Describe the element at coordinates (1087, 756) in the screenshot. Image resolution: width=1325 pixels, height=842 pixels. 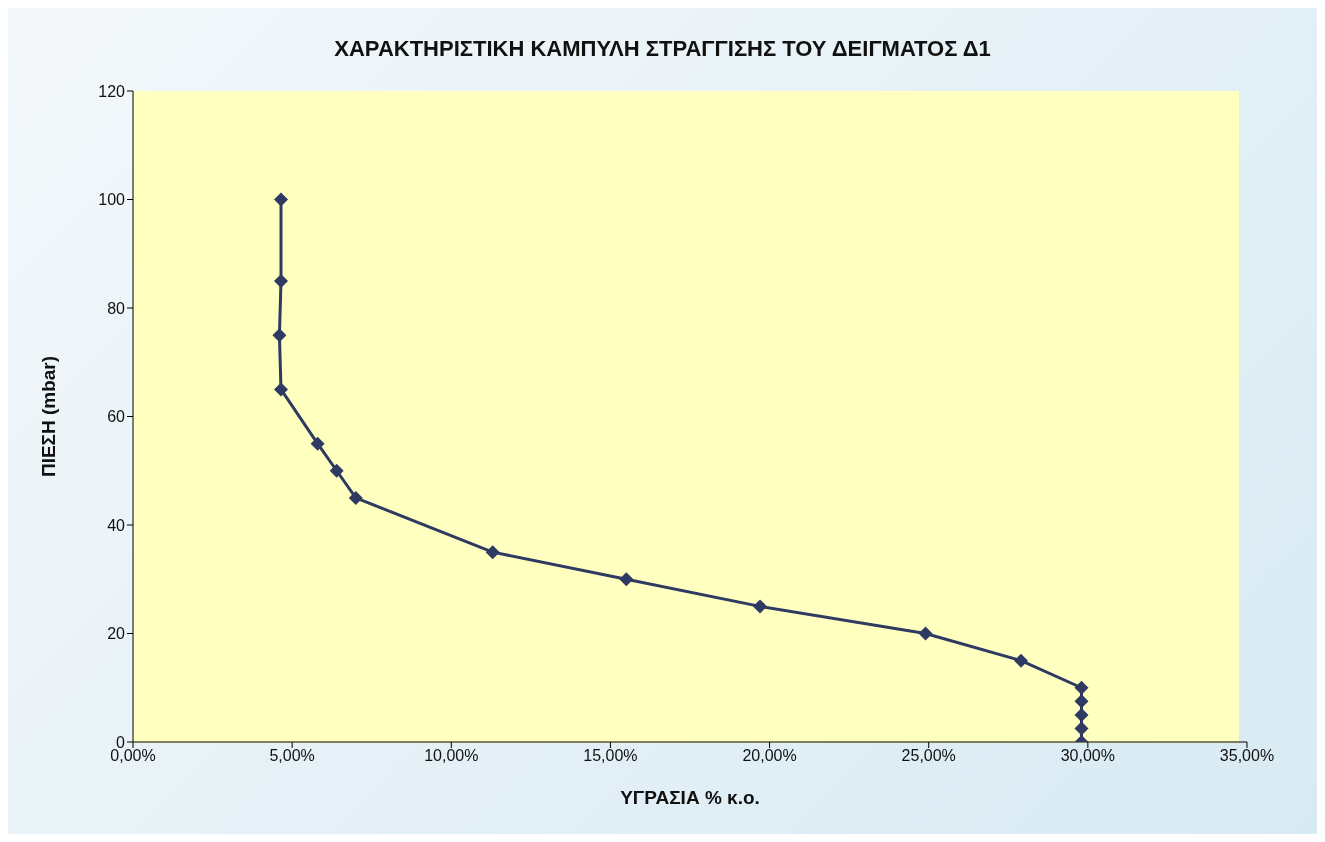
I see `x-tick-label: 30,00%` at that location.